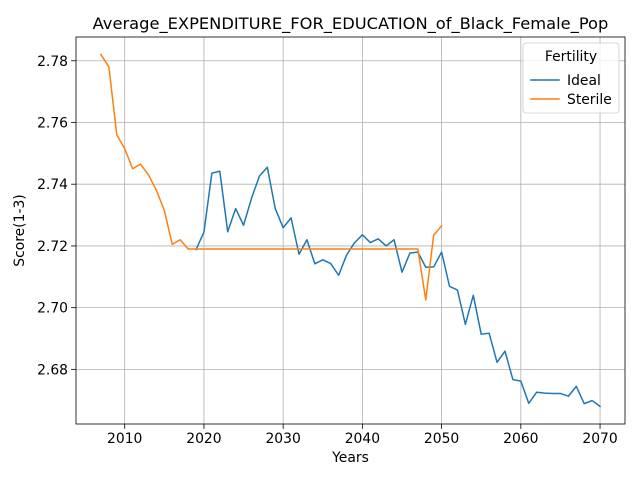  I want to click on x-tick-label: 2030, so click(282, 439).